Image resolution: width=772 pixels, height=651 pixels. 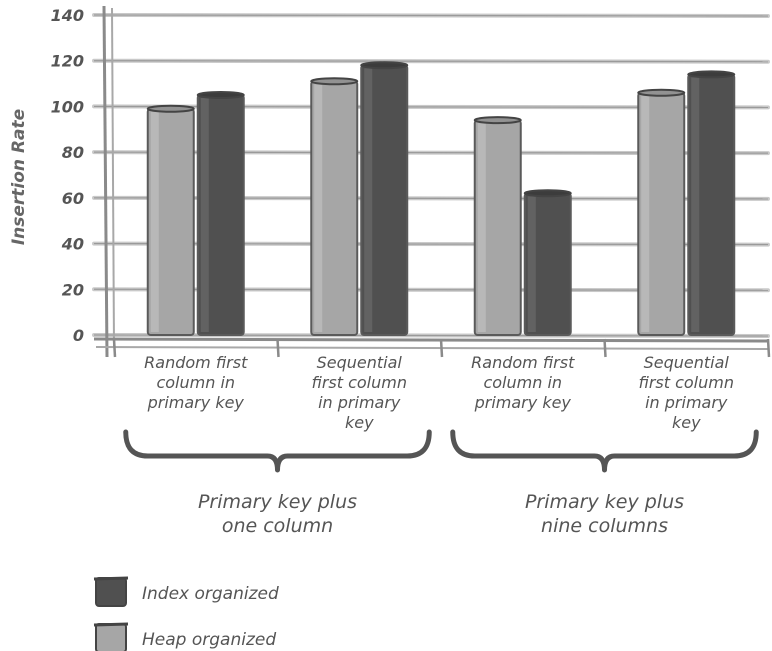 What do you see at coordinates (209, 640) in the screenshot?
I see `legend-label: Heap organized` at bounding box center [209, 640].